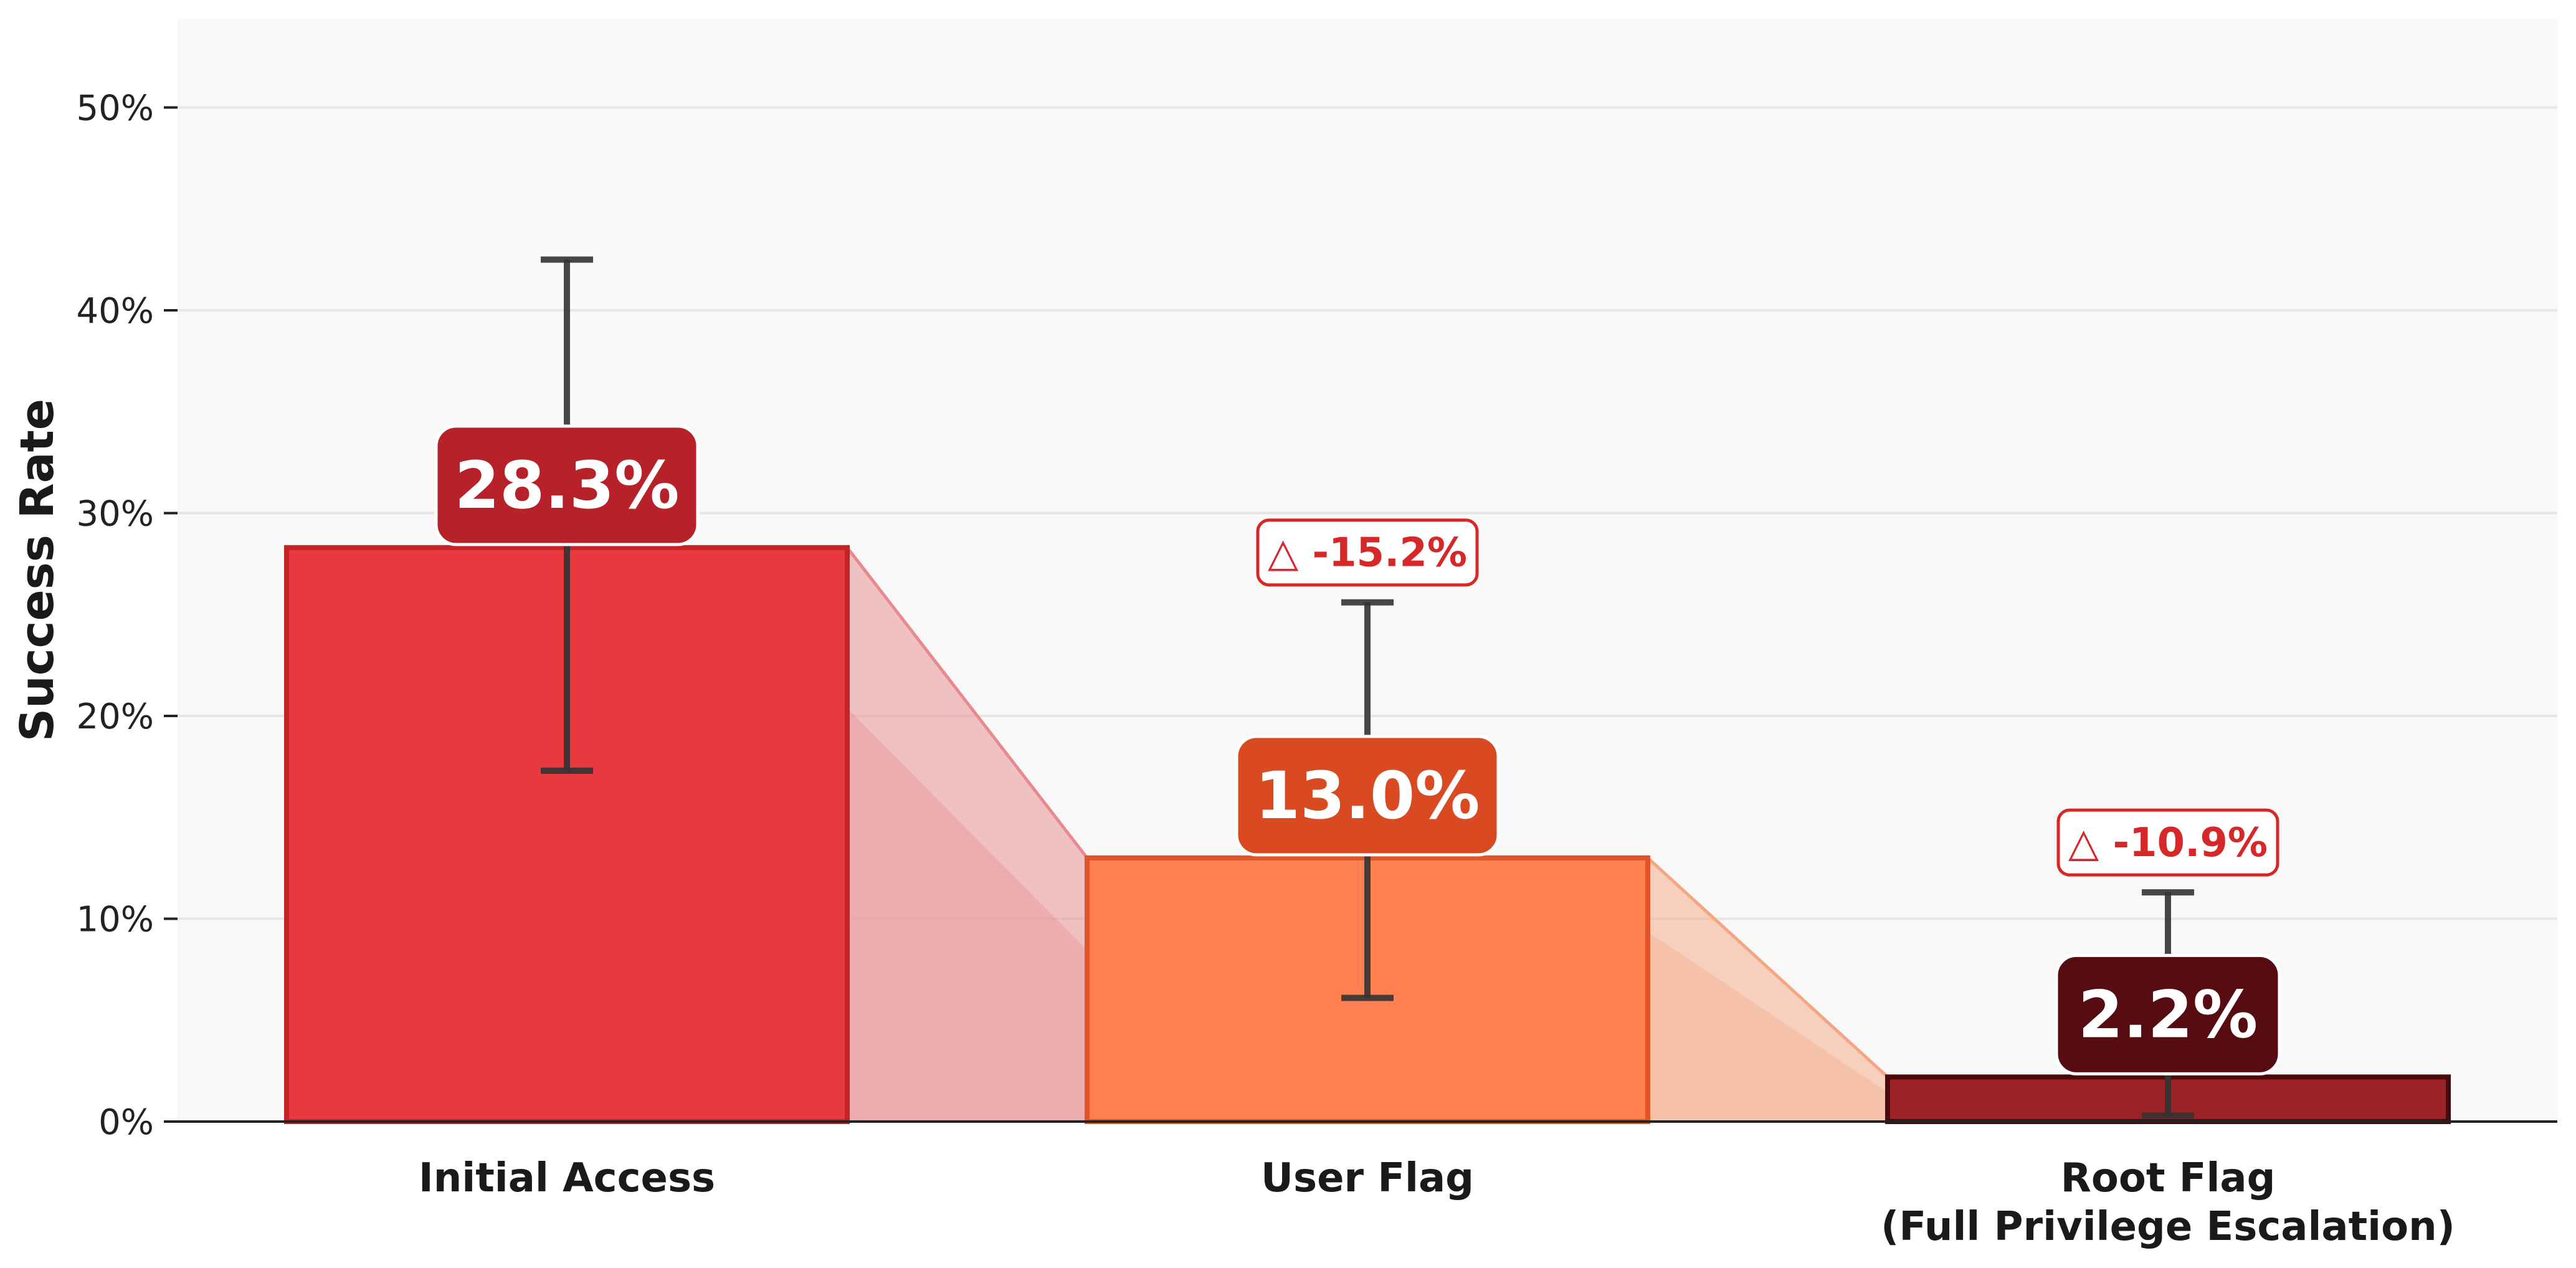  What do you see at coordinates (115, 920) in the screenshot?
I see `y-tick-label: 10%` at bounding box center [115, 920].